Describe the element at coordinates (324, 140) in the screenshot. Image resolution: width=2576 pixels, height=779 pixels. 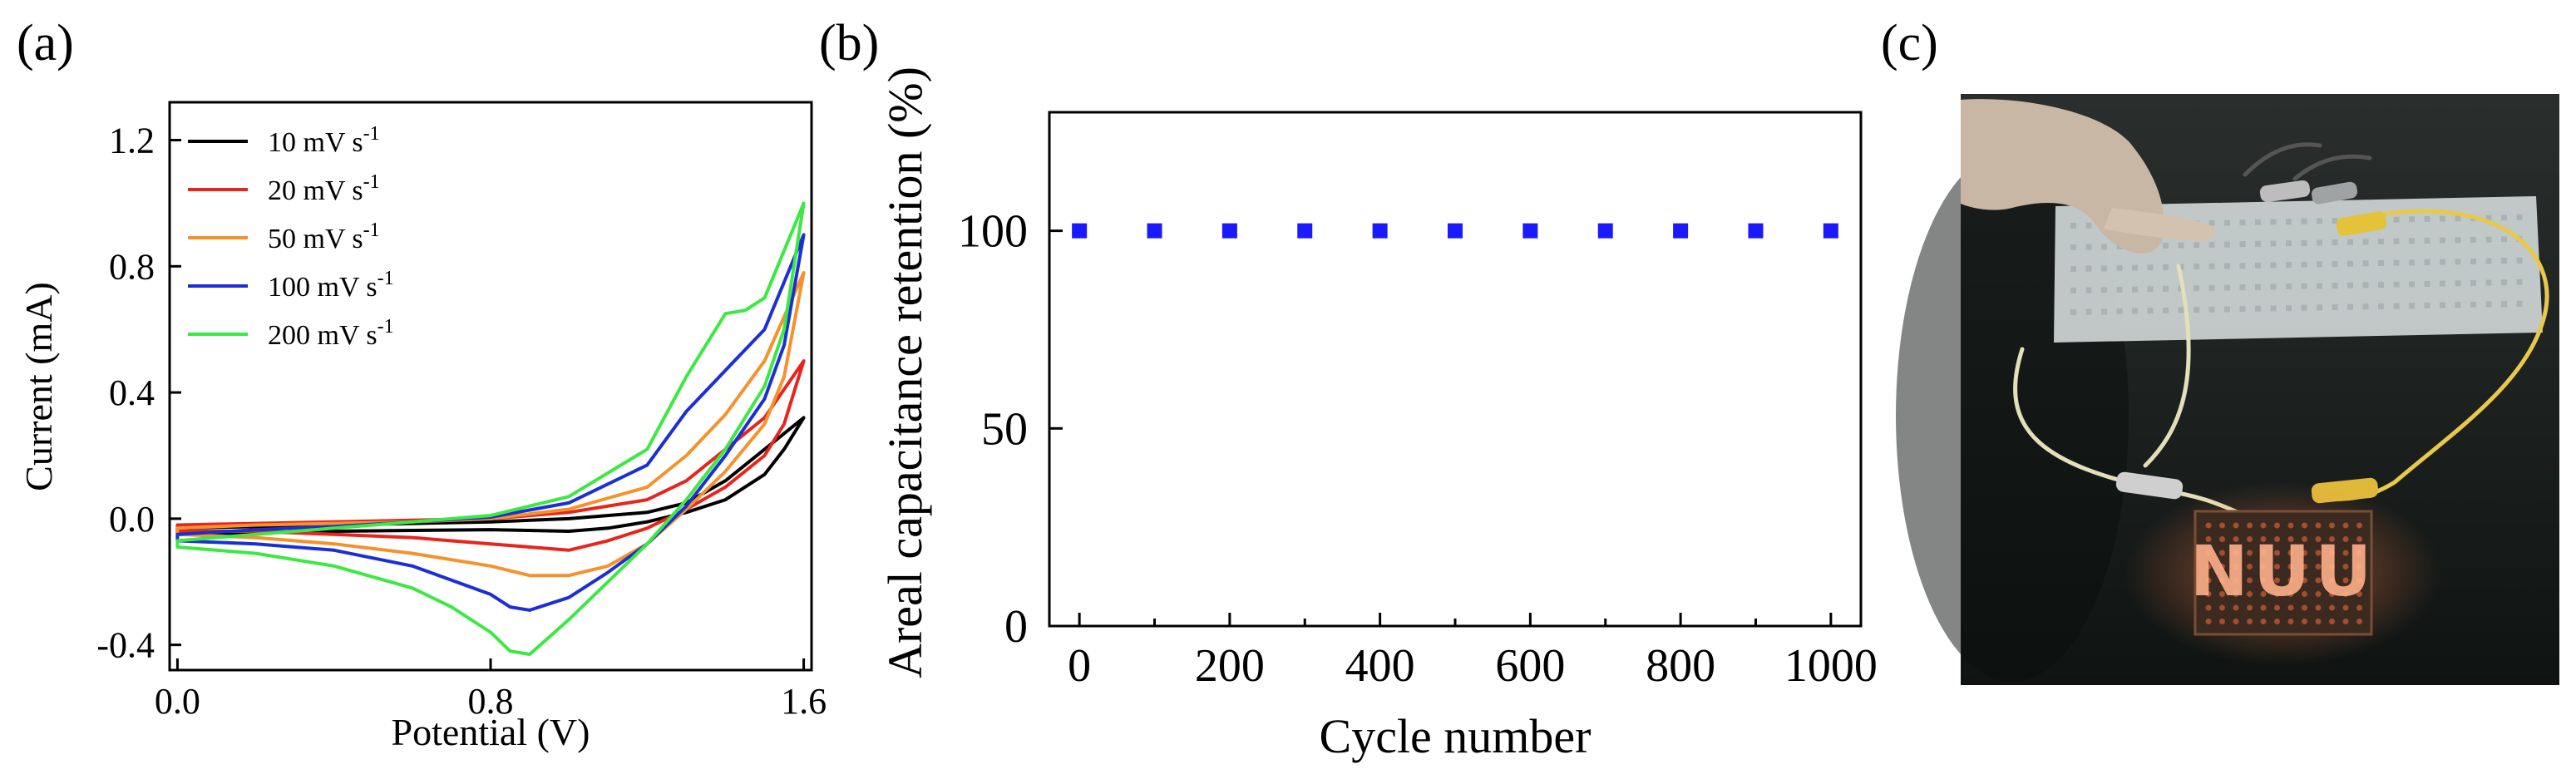
I see `legend-label-1: 10 mV s-1` at that location.